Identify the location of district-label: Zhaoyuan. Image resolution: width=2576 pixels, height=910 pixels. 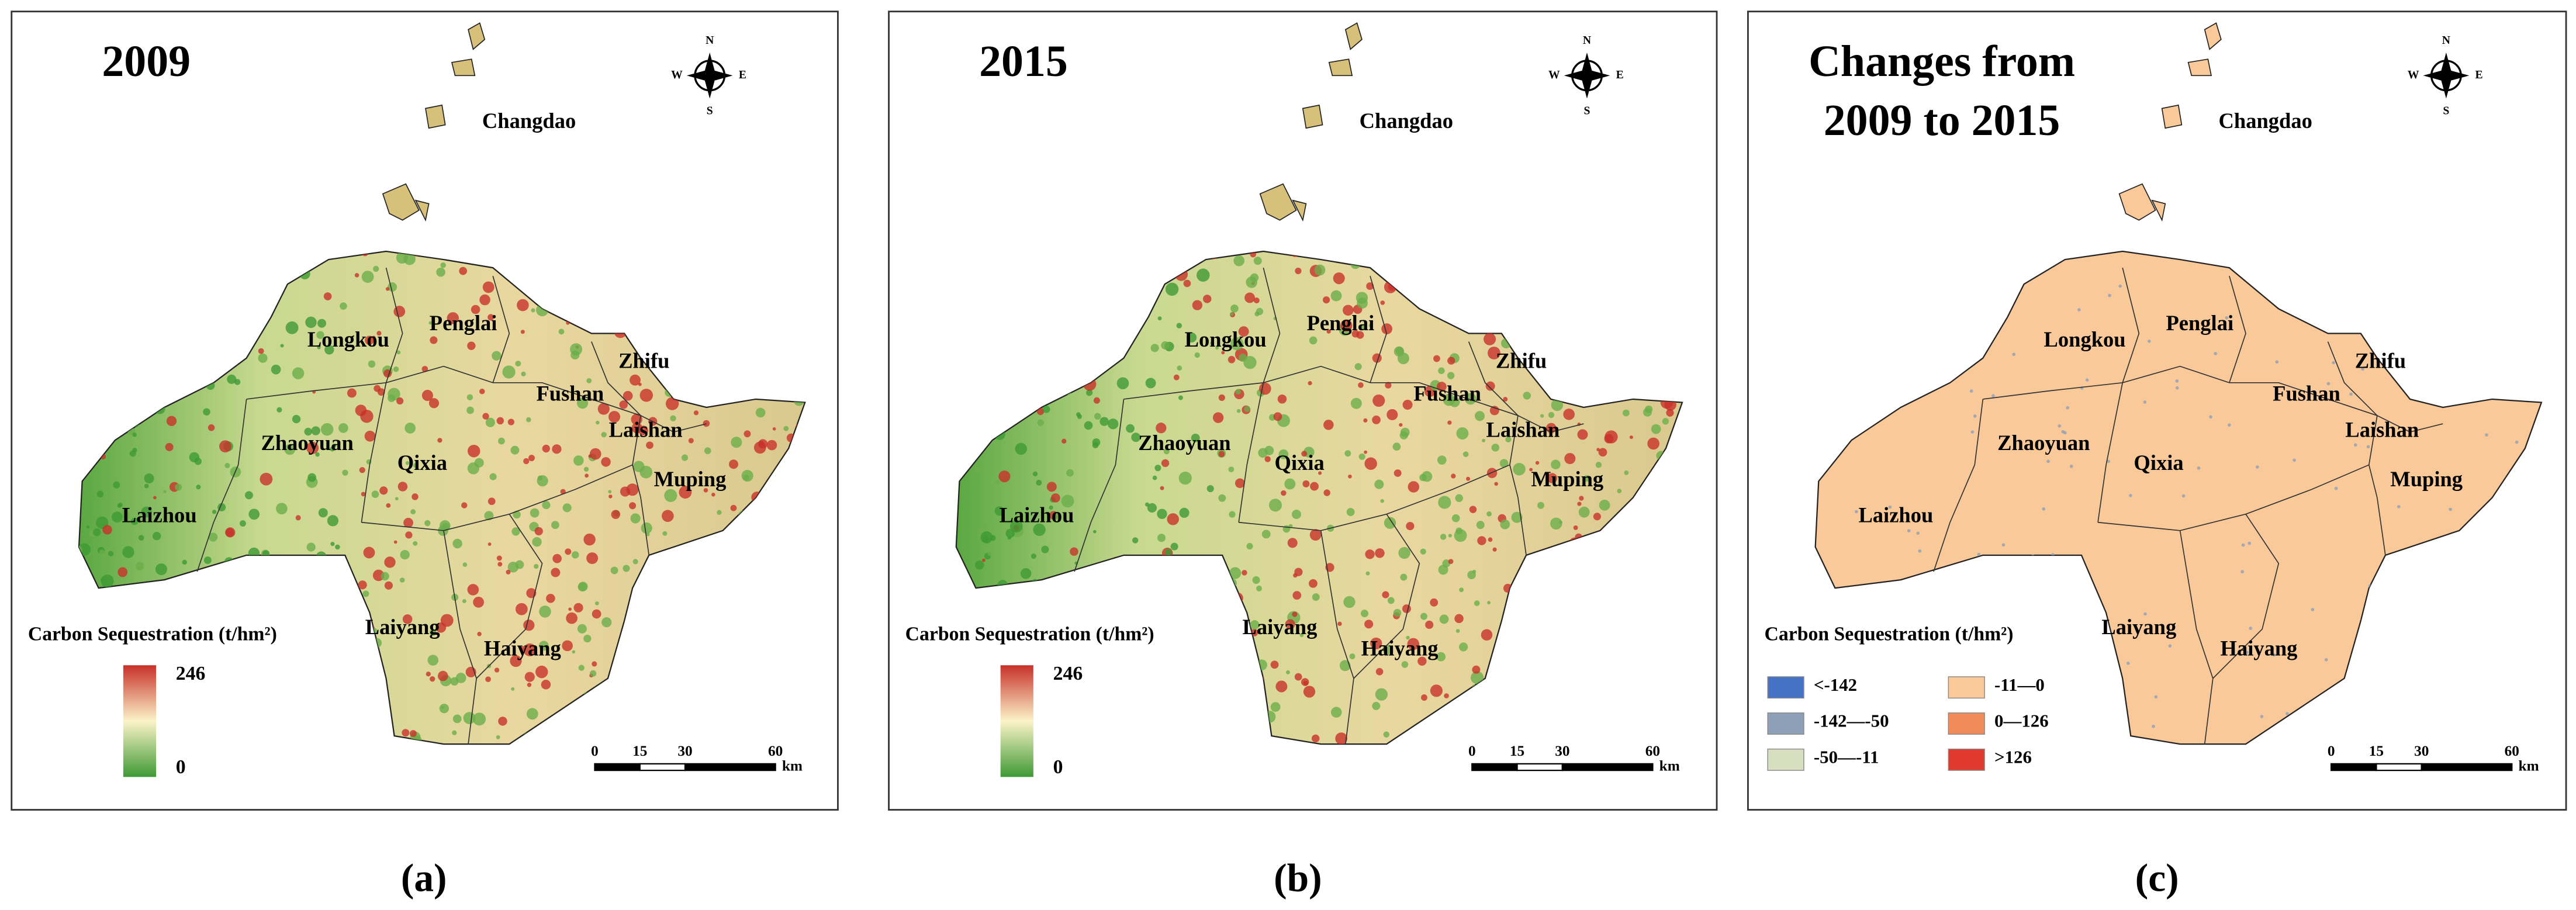
(1184, 443).